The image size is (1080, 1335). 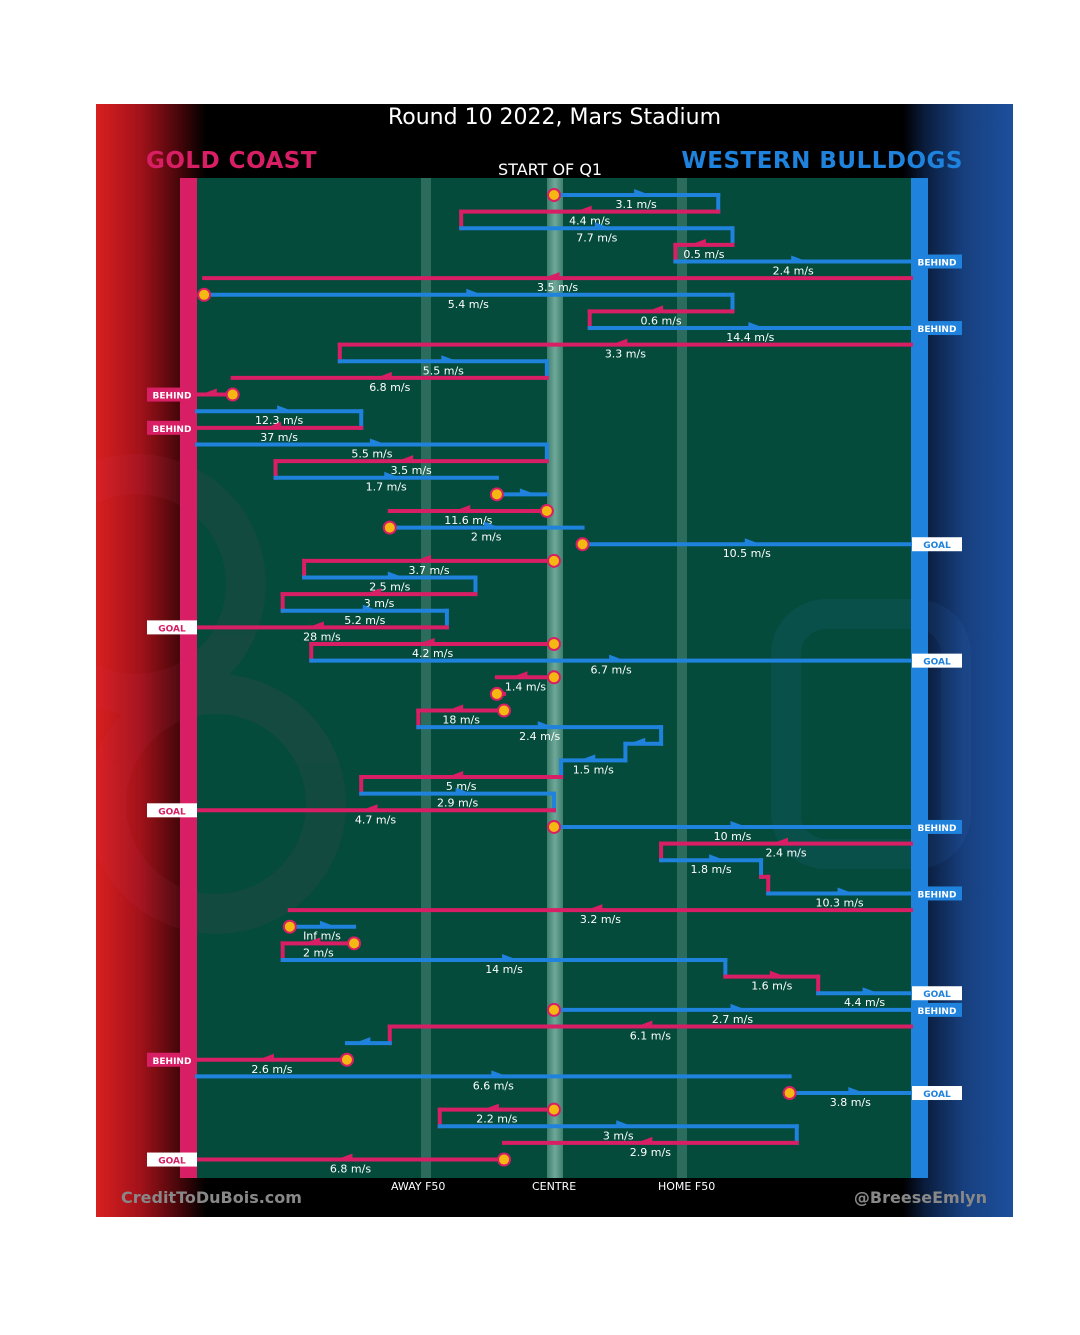 I want to click on chain-speed-label: 2.6 m/s, so click(x=271, y=1069).